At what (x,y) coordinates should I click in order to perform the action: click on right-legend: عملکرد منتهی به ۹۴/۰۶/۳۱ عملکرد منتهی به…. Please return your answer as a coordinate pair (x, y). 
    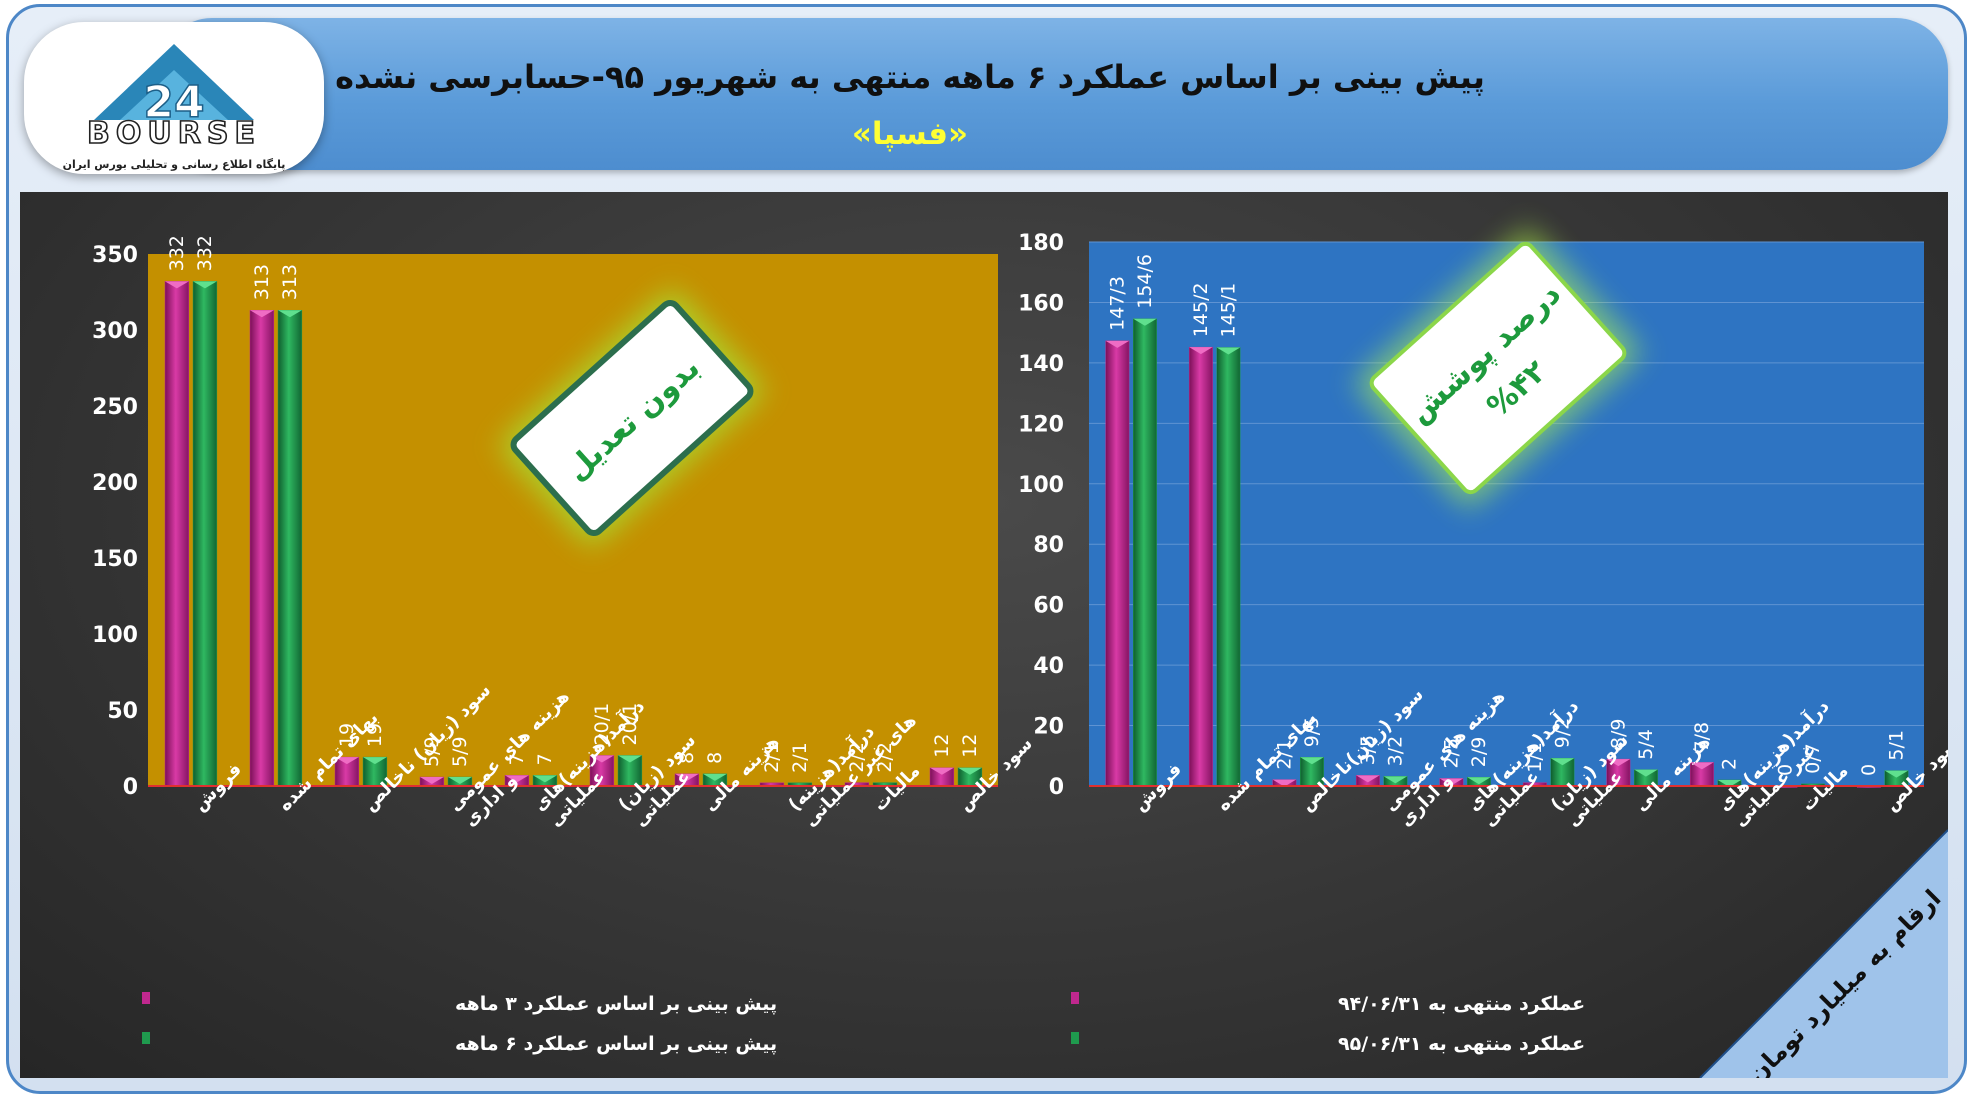
    Looking at the image, I should click on (1328, 1023).